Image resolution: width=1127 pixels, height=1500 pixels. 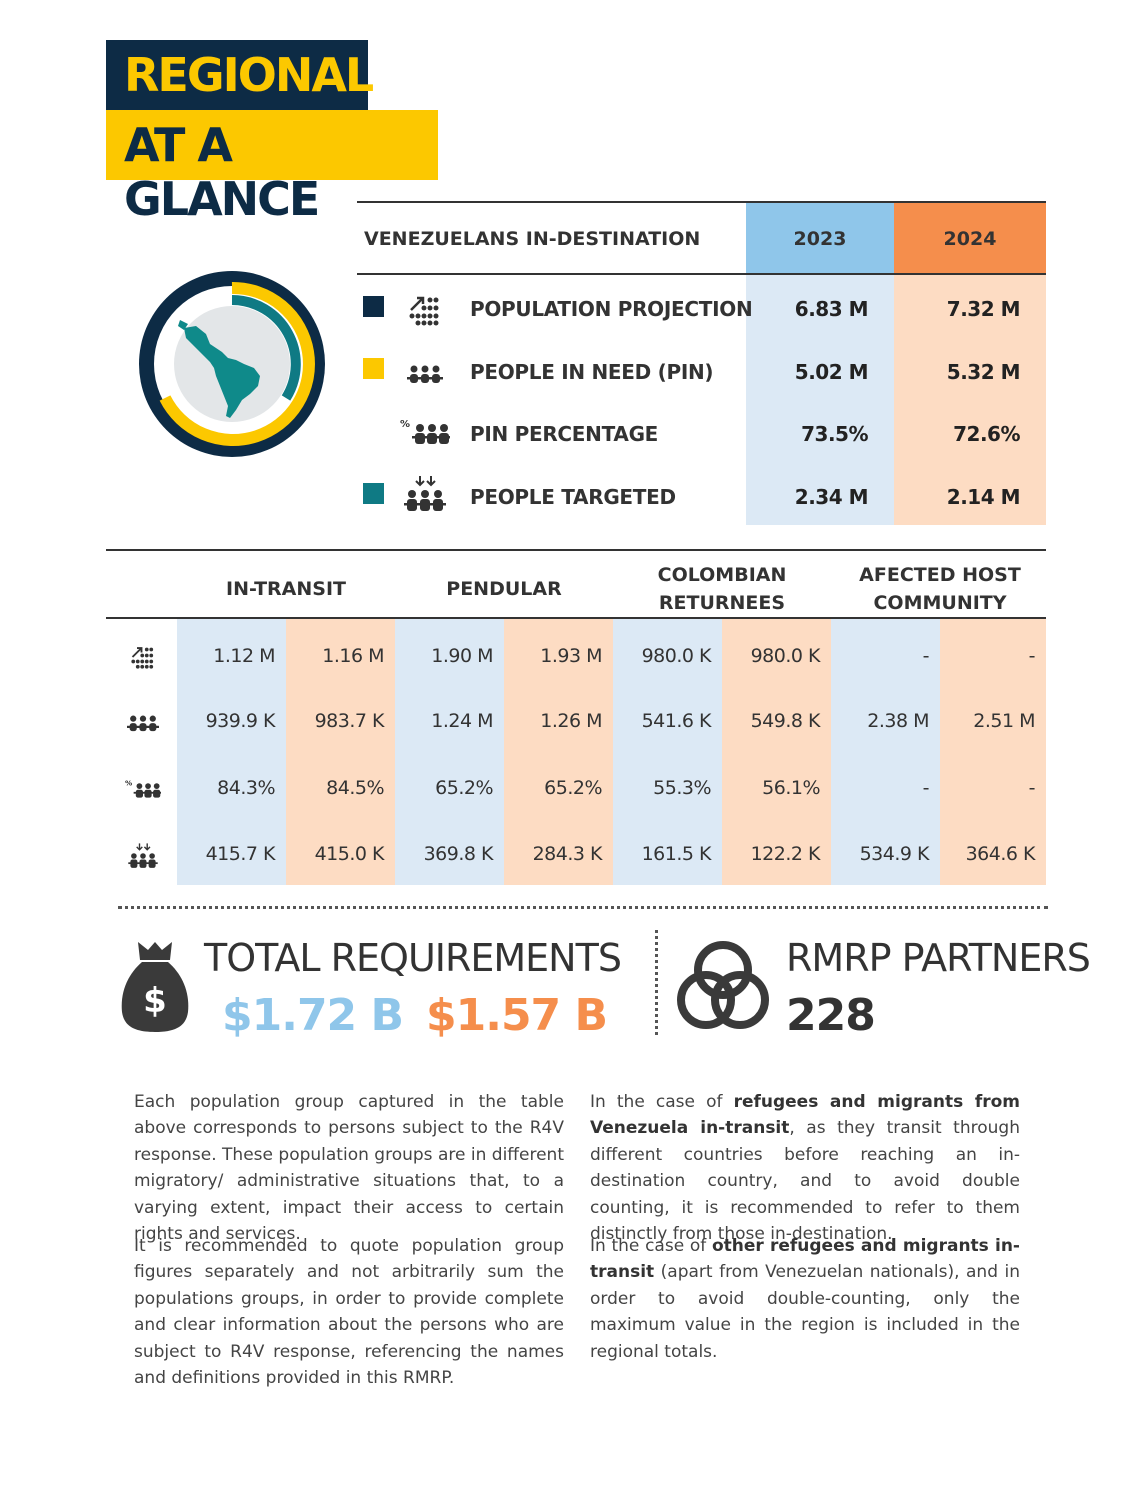 What do you see at coordinates (353, 656) in the screenshot?
I see `table-cell: 1.16 M` at bounding box center [353, 656].